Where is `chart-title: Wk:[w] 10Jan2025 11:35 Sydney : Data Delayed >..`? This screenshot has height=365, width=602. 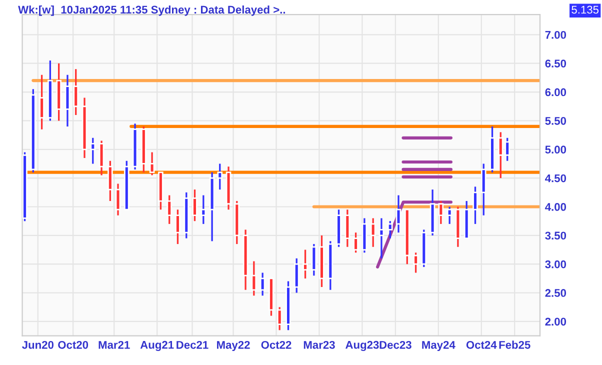
chart-title: Wk:[w] 10Jan2025 11:35 Sydney : Data Delayed >.. is located at coordinates (152, 10).